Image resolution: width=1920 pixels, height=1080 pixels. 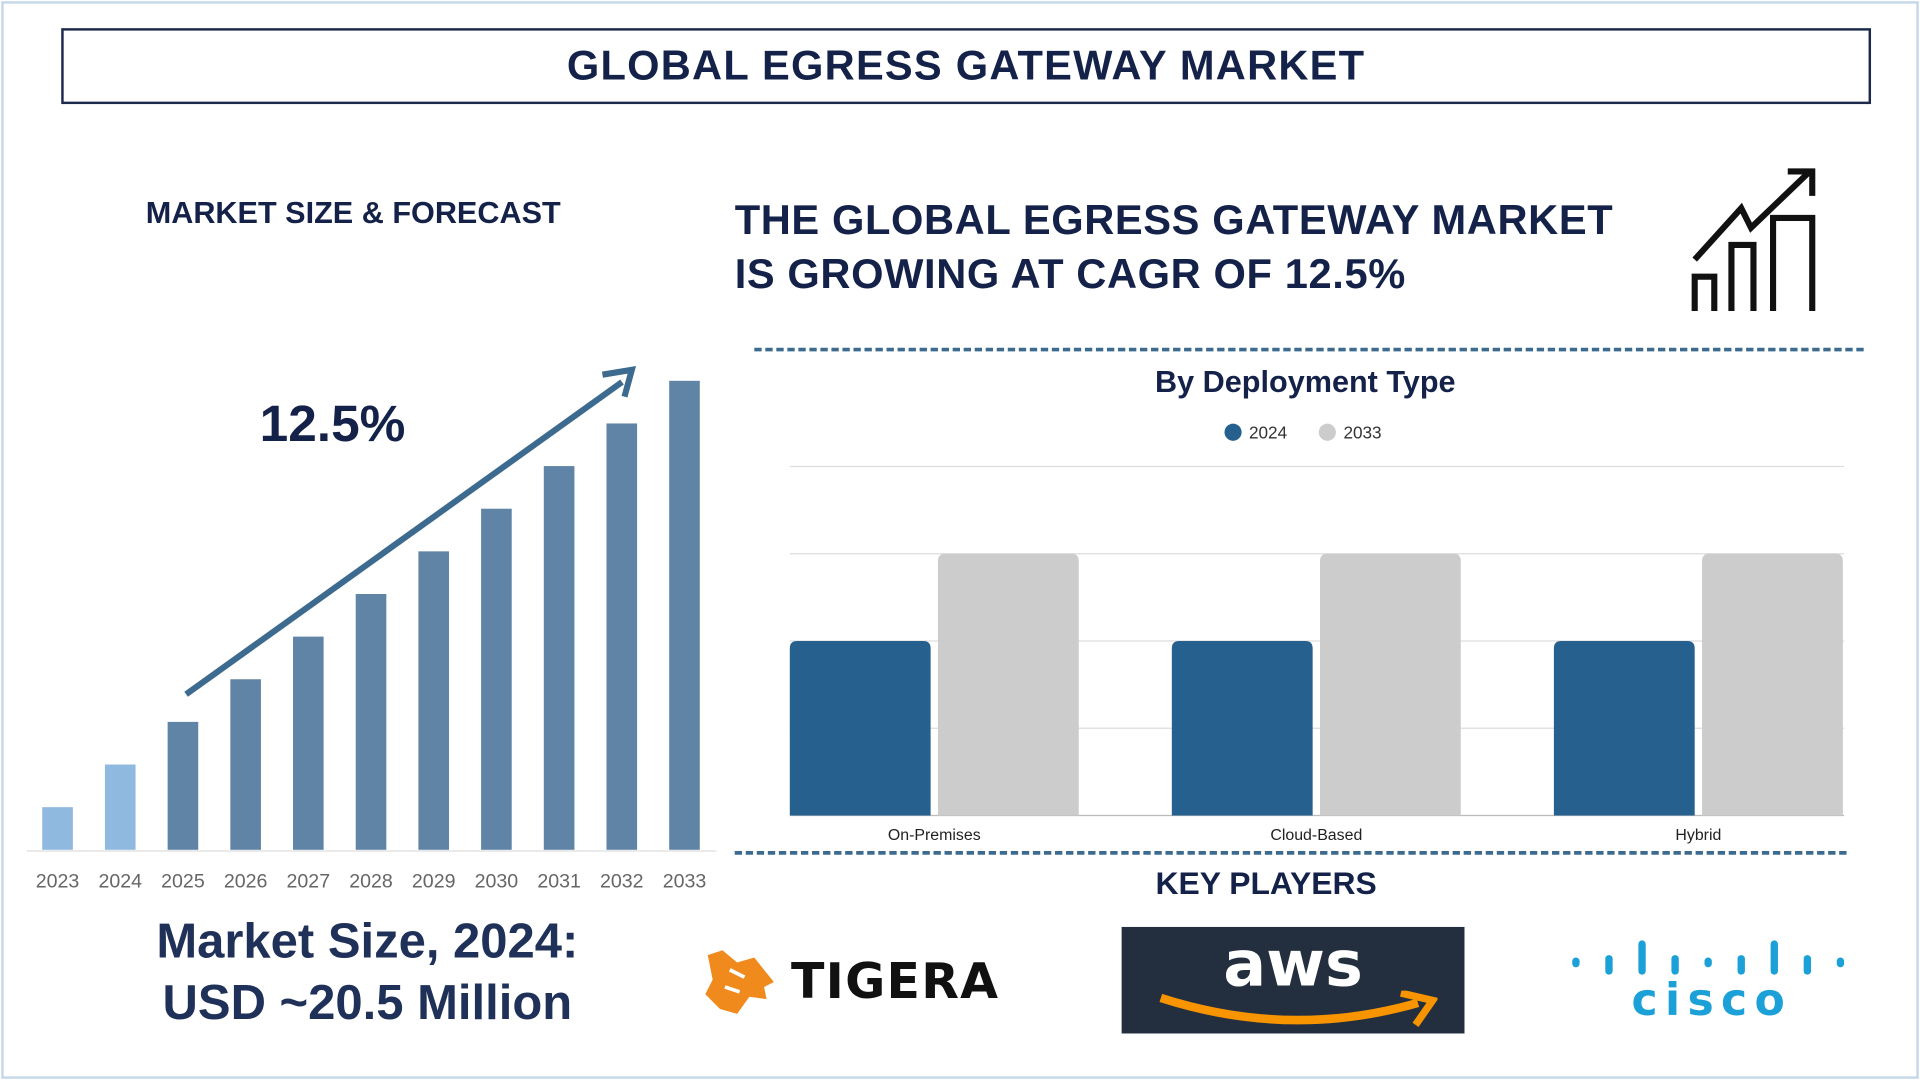 What do you see at coordinates (622, 636) in the screenshot?
I see `bar-2032` at bounding box center [622, 636].